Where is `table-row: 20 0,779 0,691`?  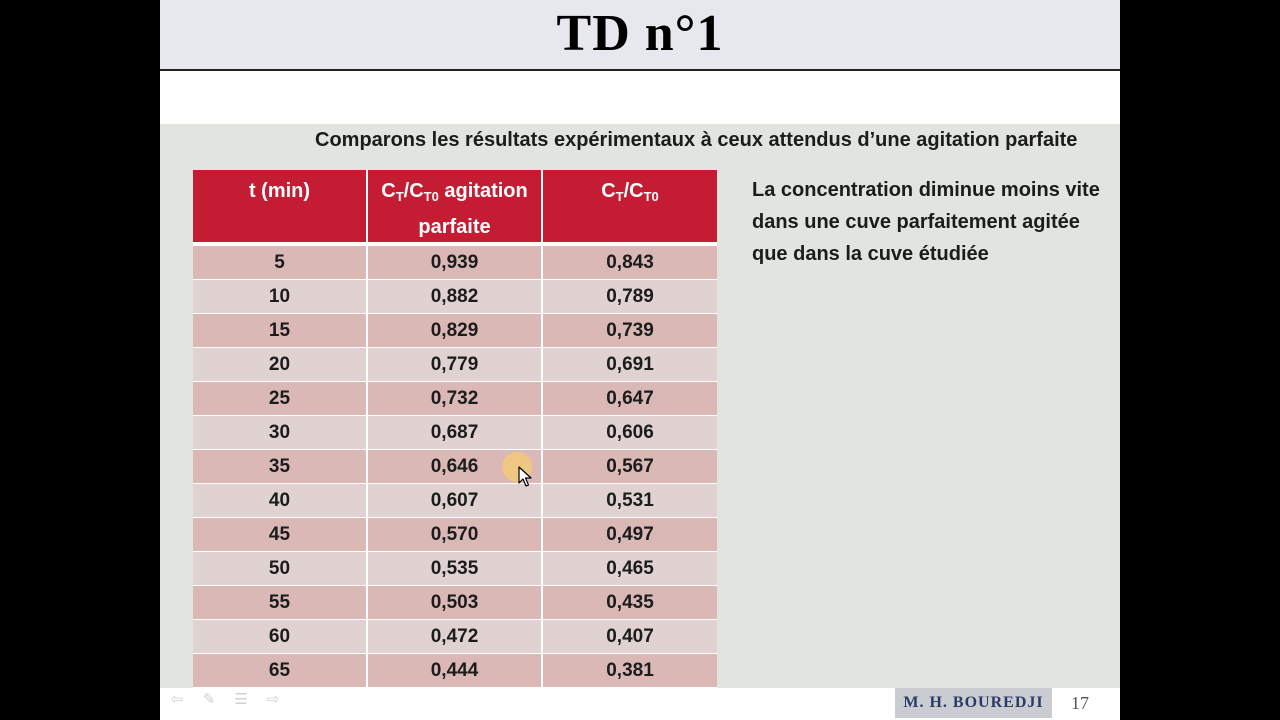
table-row: 20 0,779 0,691 is located at coordinates (455, 365).